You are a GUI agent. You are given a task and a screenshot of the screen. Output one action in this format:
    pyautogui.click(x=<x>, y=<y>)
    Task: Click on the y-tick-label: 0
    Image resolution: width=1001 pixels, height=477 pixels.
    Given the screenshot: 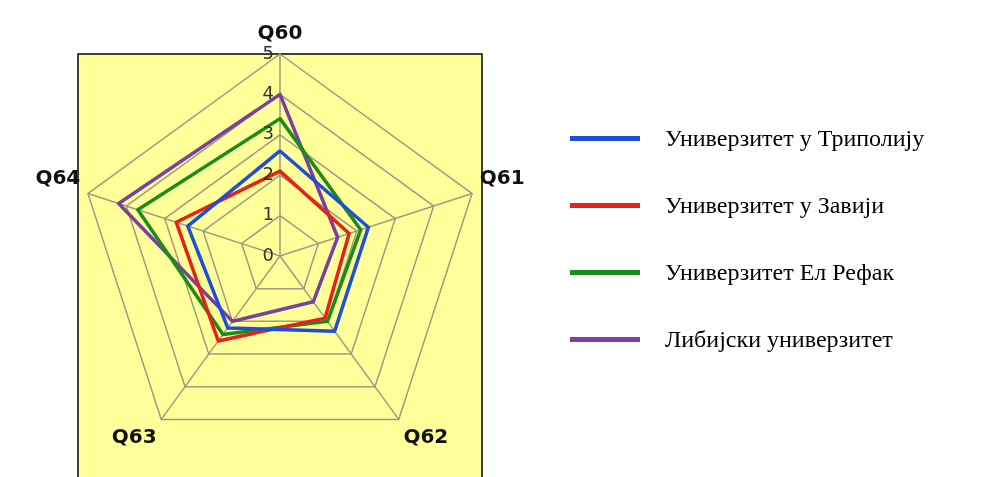 What is the action you would take?
    pyautogui.click(x=268, y=254)
    